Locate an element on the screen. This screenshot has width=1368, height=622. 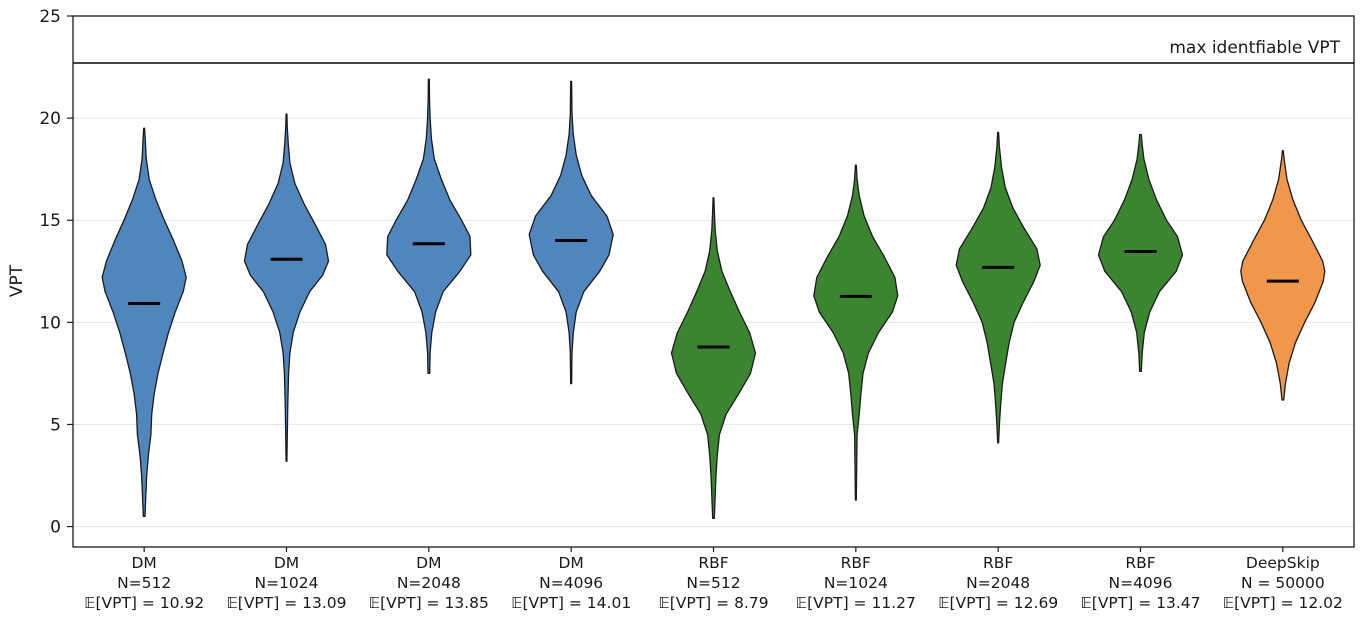
x-label-mean: 𝔼[VPT] = 13.09 is located at coordinates (286, 603).